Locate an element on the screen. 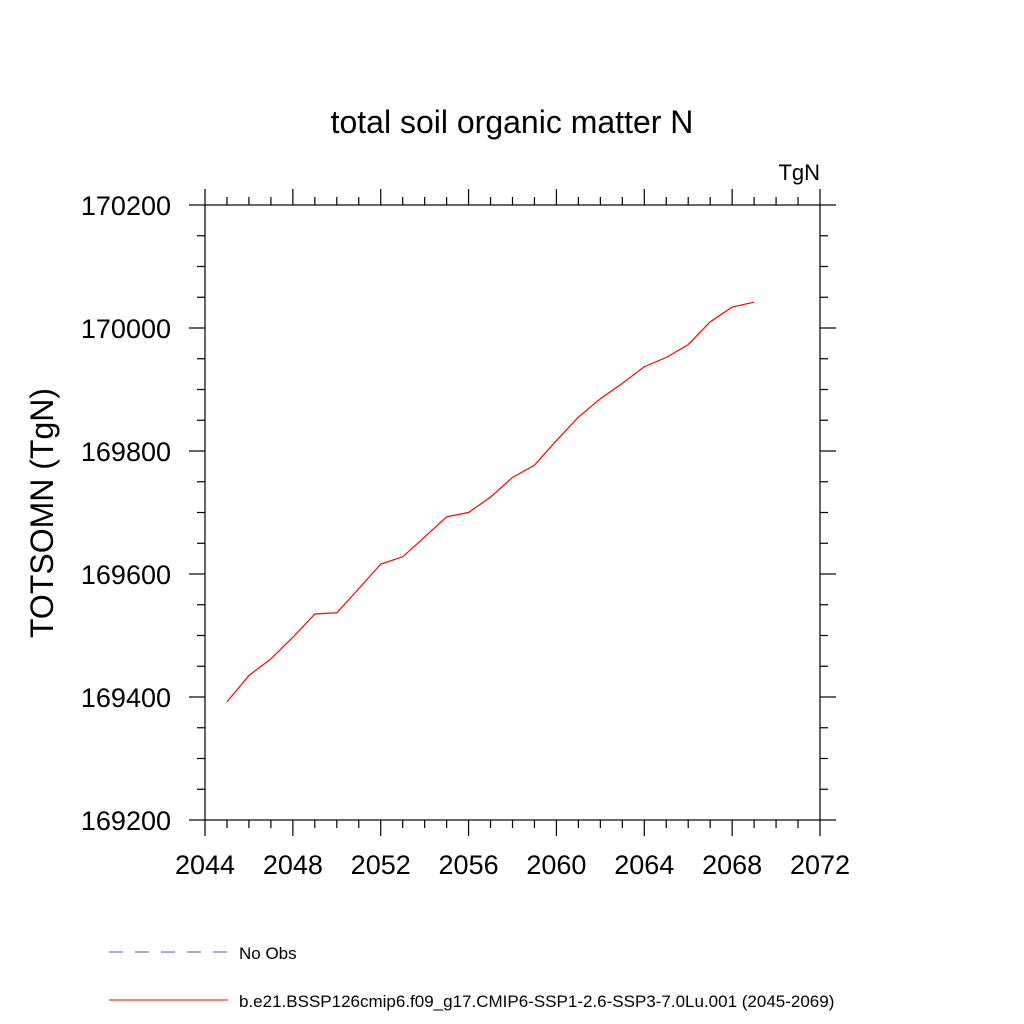 The width and height of the screenshot is (1024, 1024). x-tick-label: 2052 is located at coordinates (381, 865).